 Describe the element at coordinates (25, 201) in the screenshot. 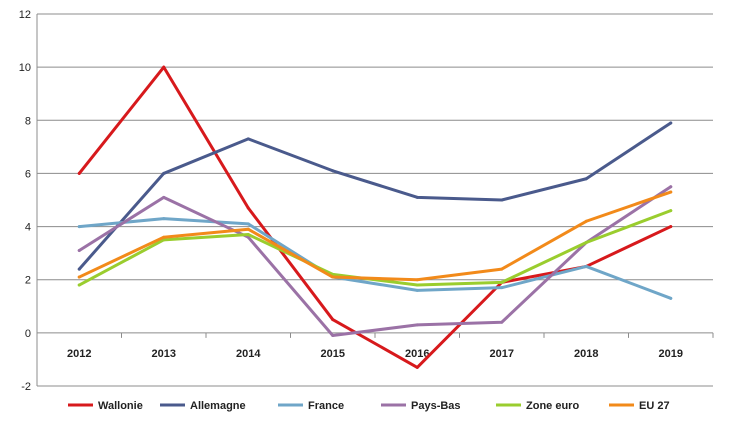

I see `y-axis-ticks: -2 0 2 4 6 8 10 12` at that location.